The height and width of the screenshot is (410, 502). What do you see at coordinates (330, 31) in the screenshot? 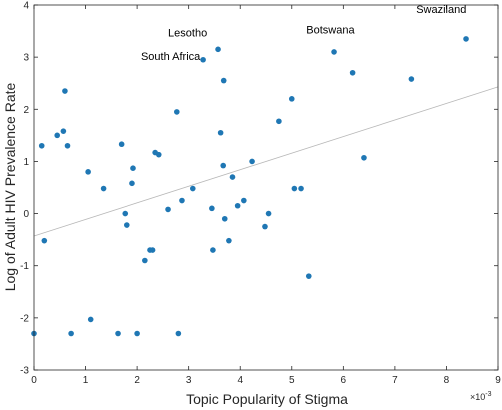
I see `point-annotation: Botswana` at bounding box center [330, 31].